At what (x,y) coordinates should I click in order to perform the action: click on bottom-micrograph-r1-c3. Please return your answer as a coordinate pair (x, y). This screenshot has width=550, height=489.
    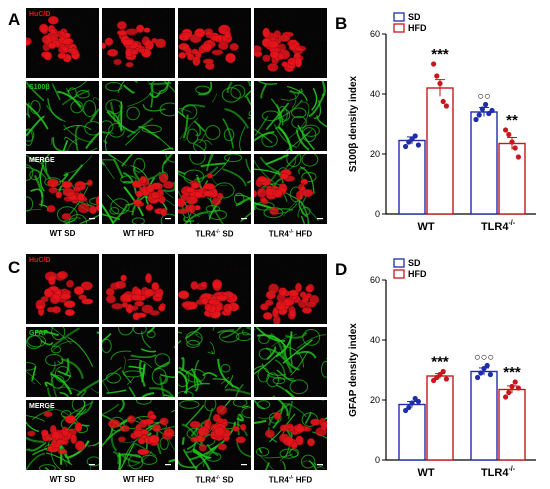
    Looking at the image, I should click on (290, 362).